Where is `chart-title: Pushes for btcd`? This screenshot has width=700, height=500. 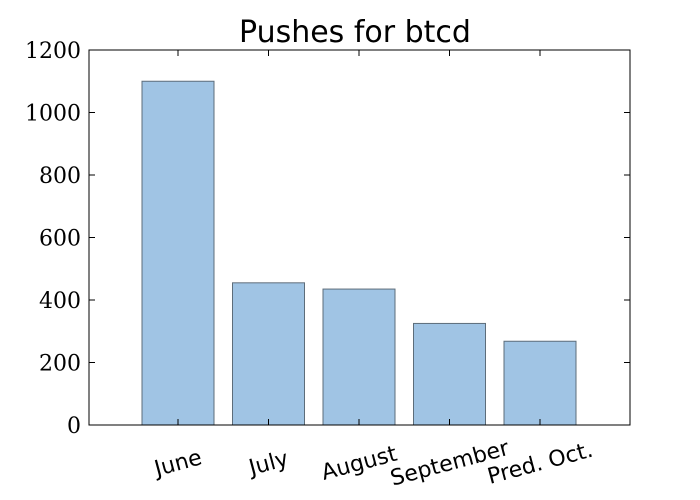
chart-title: Pushes for btcd is located at coordinates (355, 32).